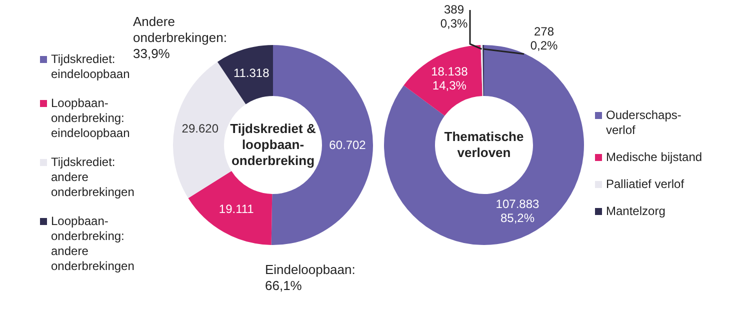 The height and width of the screenshot is (326, 736). I want to click on text: Thematische verloven, so click(484, 145).